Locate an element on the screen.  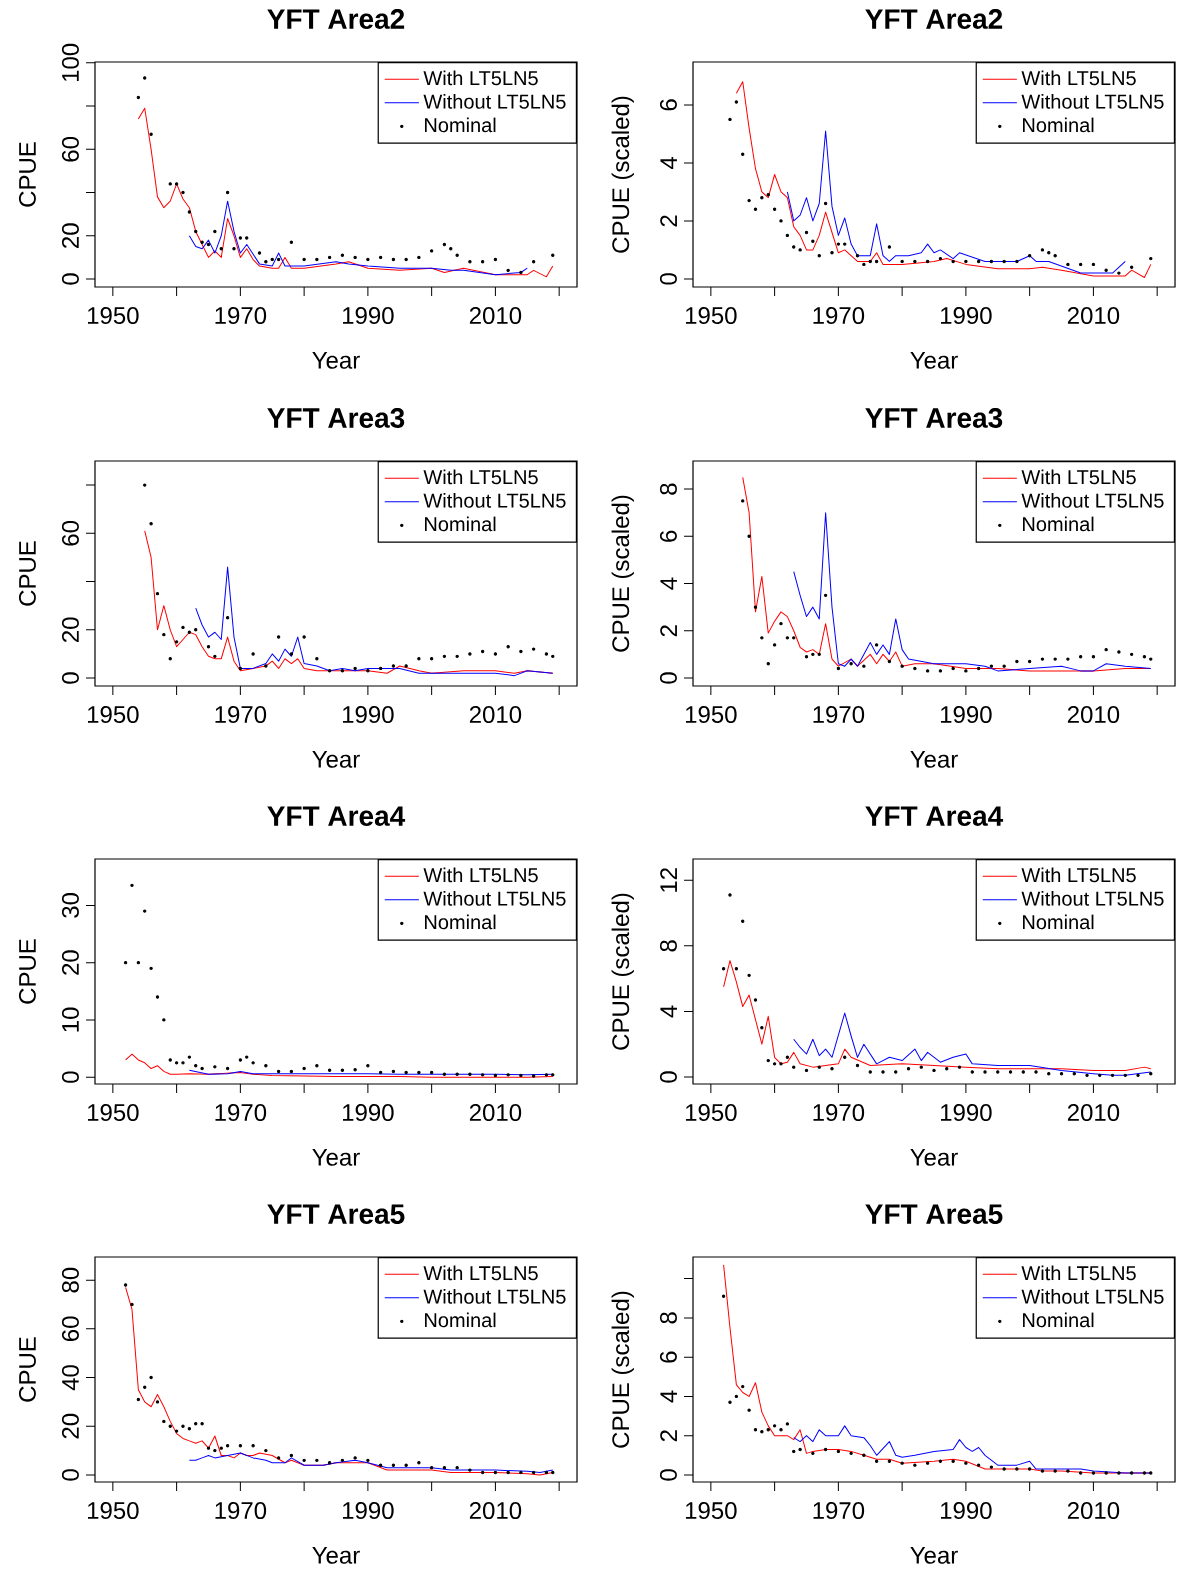
y-tick-label: 2 is located at coordinates (668, 1436).